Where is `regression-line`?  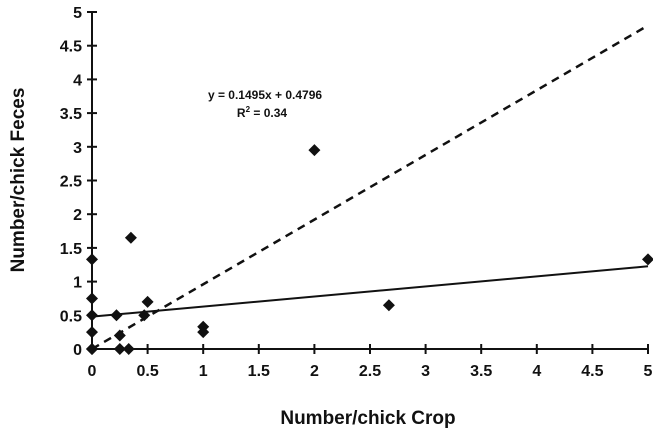
regression-line is located at coordinates (370, 291).